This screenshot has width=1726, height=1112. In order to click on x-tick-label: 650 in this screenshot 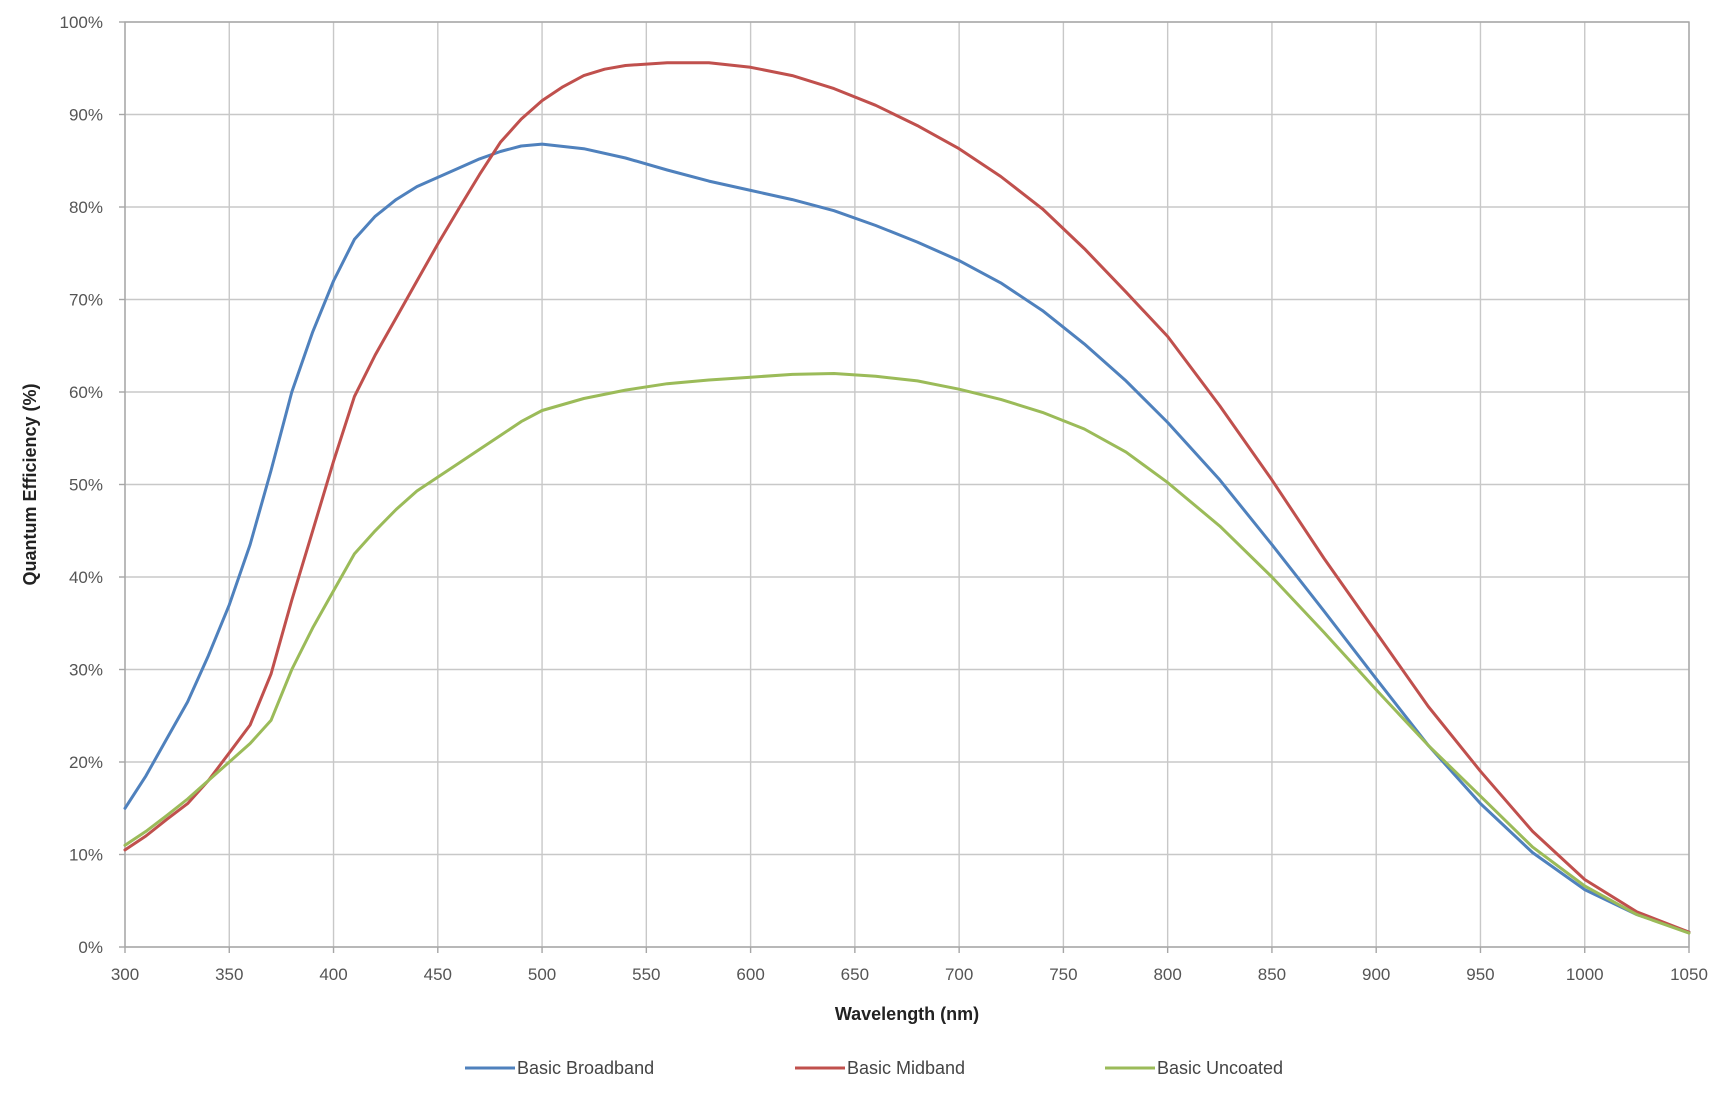, I will do `click(855, 974)`.